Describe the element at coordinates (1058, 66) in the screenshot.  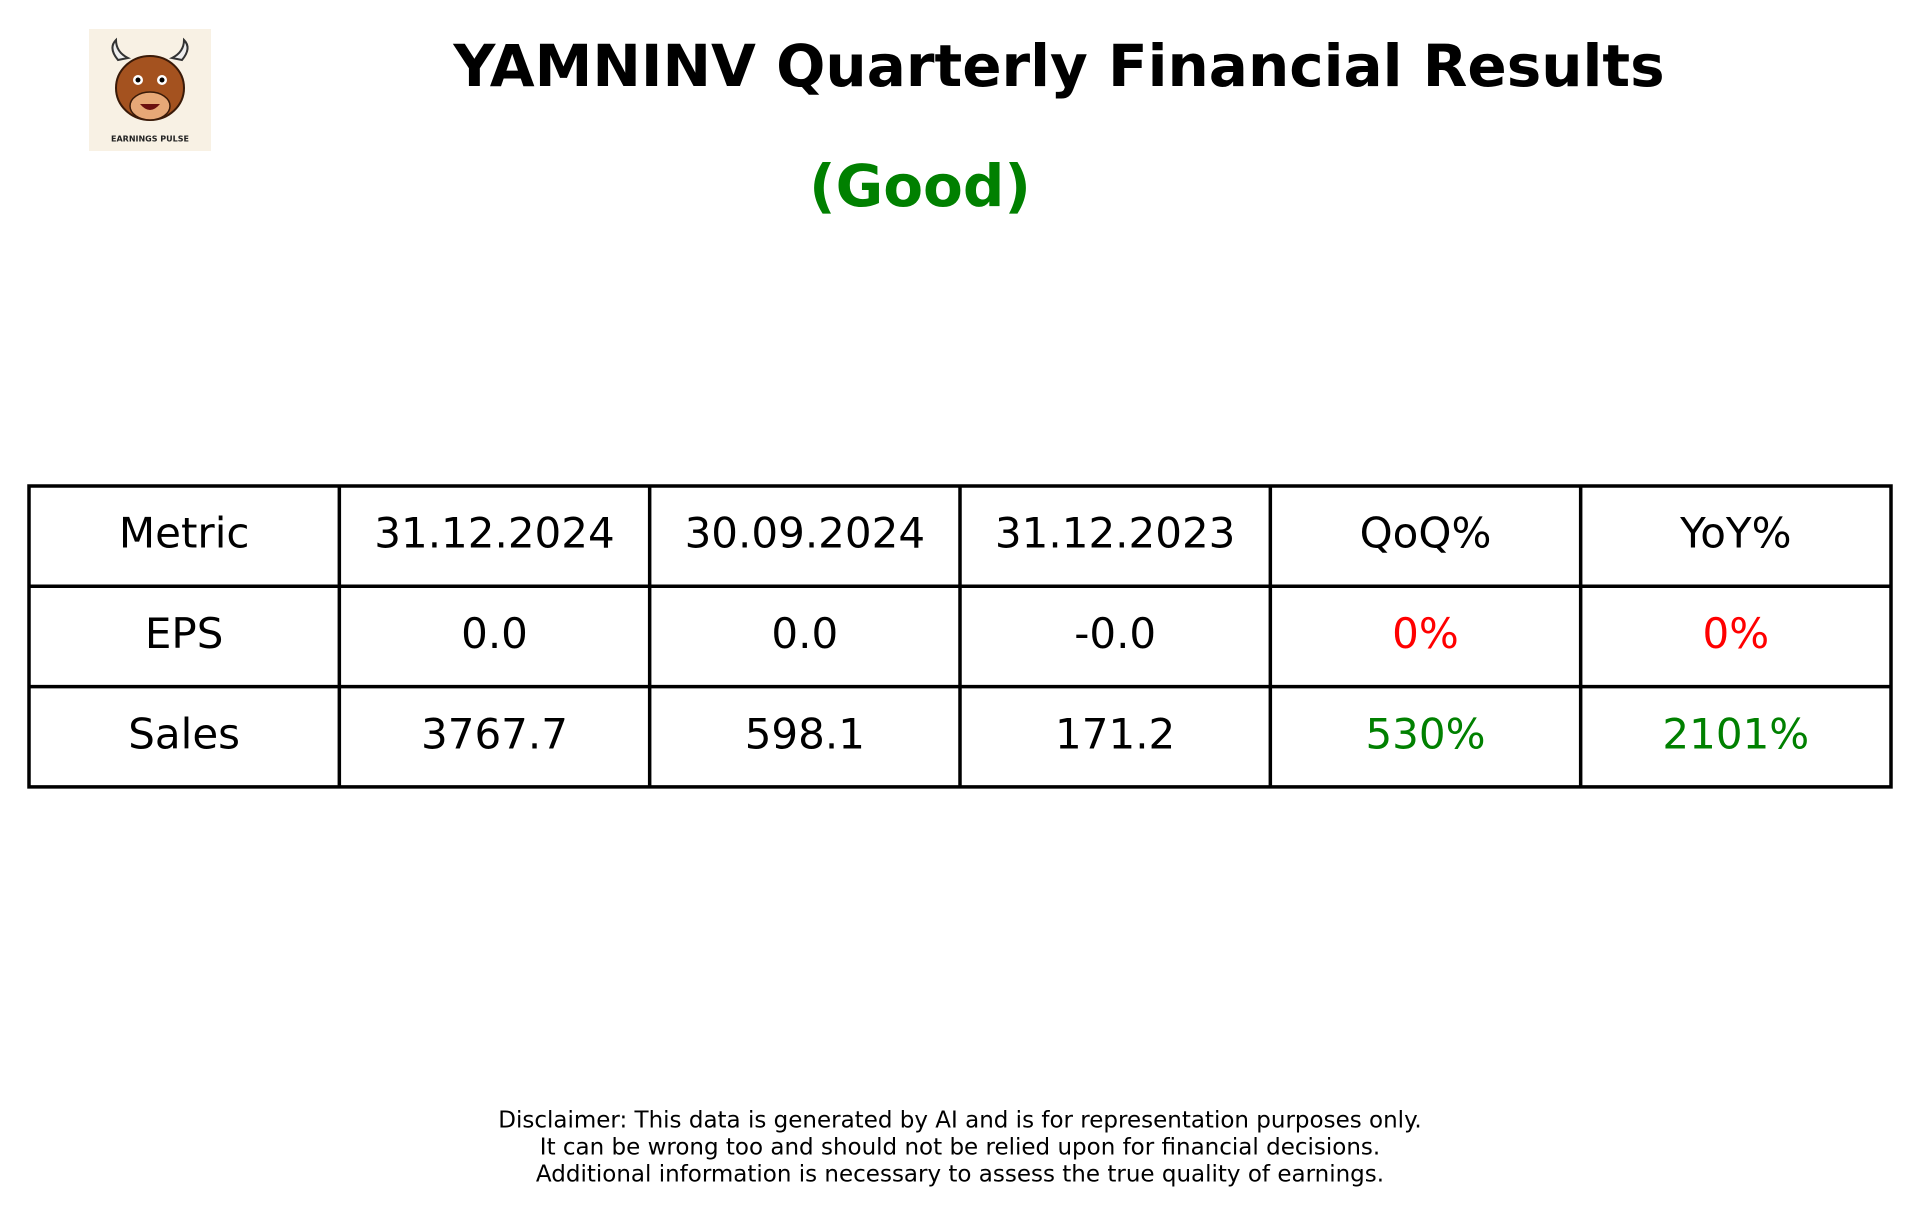
I see `title: YAMNINV Quarterly Financial Results` at that location.